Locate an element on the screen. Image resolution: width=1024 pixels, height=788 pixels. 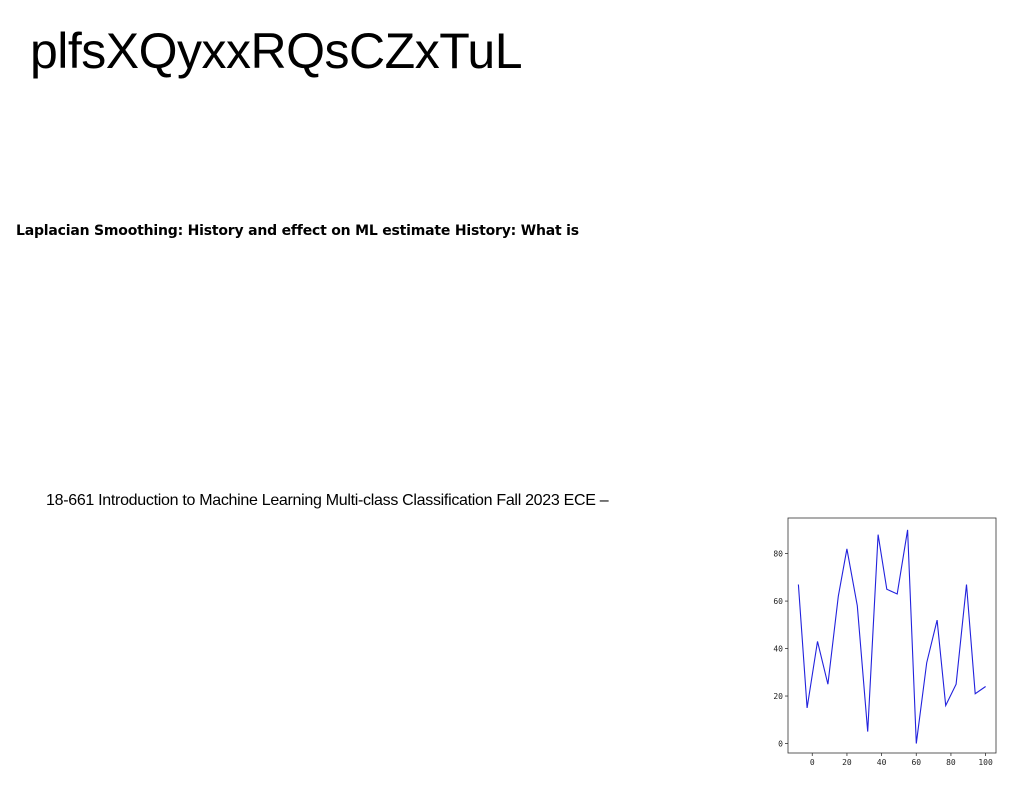
series-line is located at coordinates (891, 636).